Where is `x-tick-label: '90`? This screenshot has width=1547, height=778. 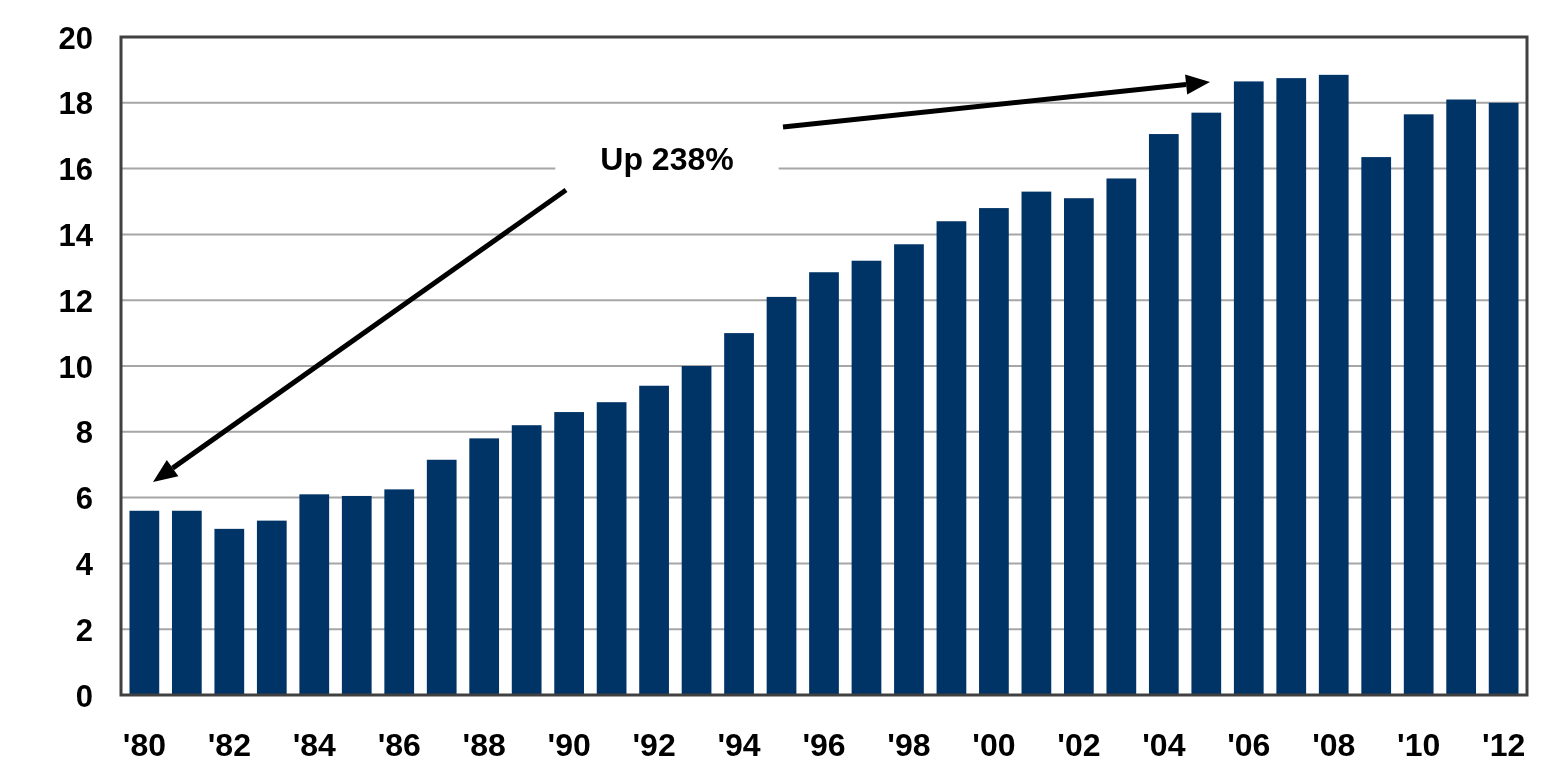 x-tick-label: '90 is located at coordinates (569, 744).